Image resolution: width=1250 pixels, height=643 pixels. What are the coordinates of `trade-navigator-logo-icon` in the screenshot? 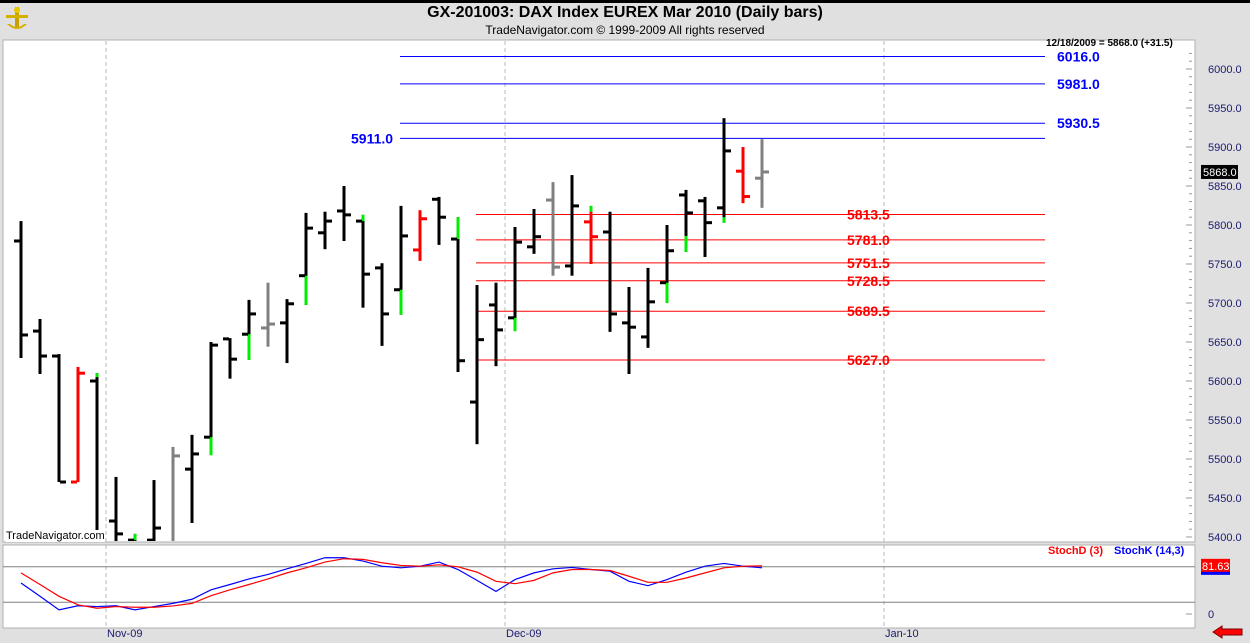 It's located at (17, 18).